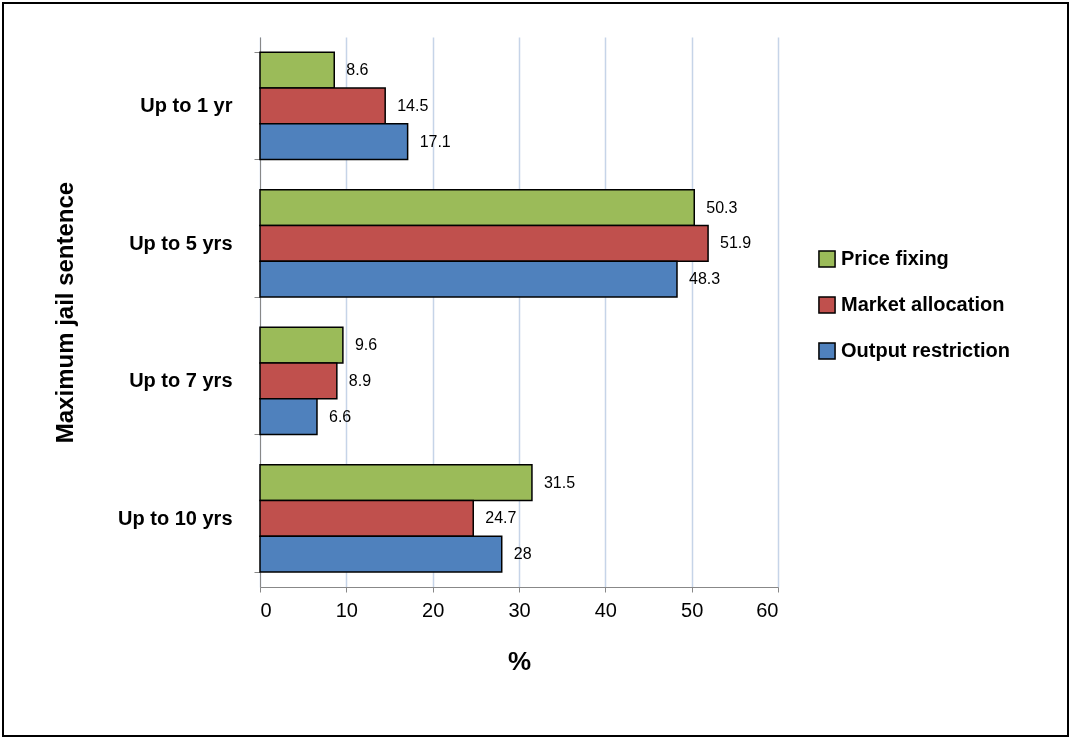 Image resolution: width=1069 pixels, height=737 pixels. Describe the element at coordinates (519, 660) in the screenshot. I see `x-axis-title: %` at that location.